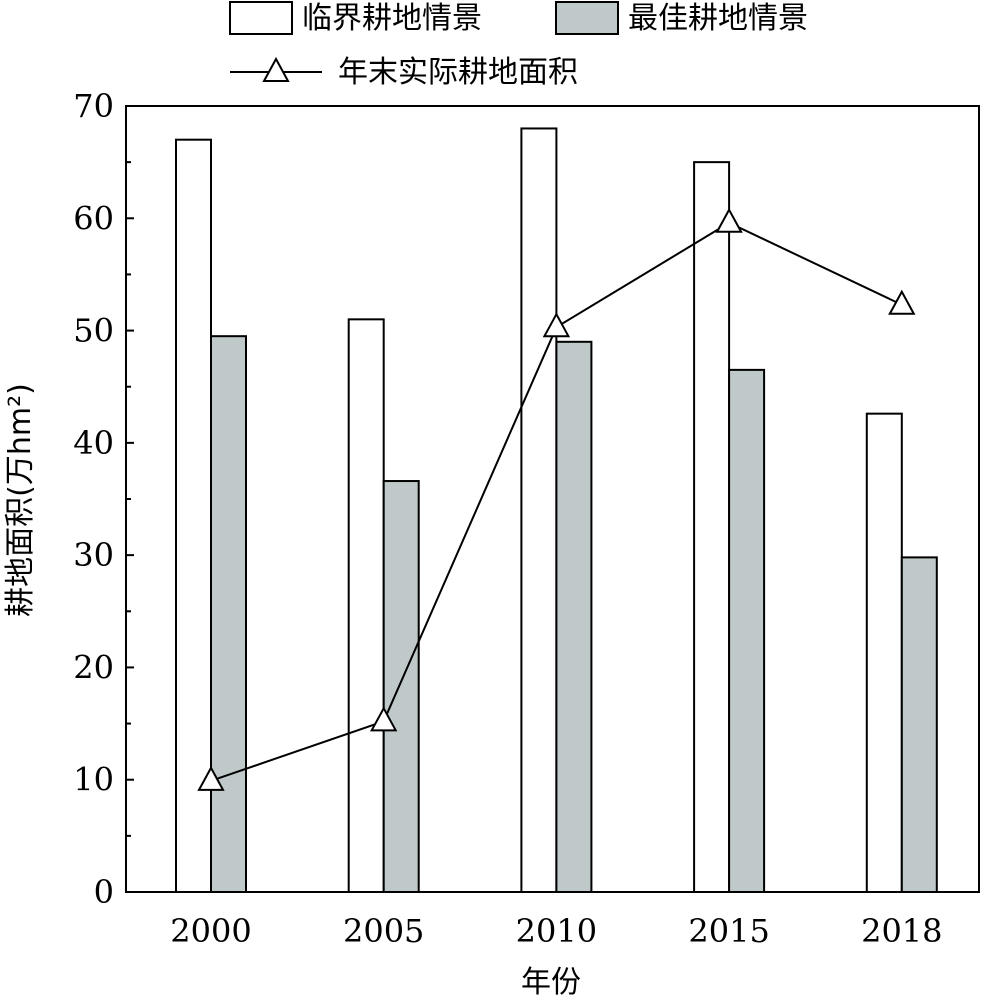 This screenshot has height=1000, width=989. What do you see at coordinates (458, 72) in the screenshot?
I see `legend-label-actual: 年末实际耕地面积` at bounding box center [458, 72].